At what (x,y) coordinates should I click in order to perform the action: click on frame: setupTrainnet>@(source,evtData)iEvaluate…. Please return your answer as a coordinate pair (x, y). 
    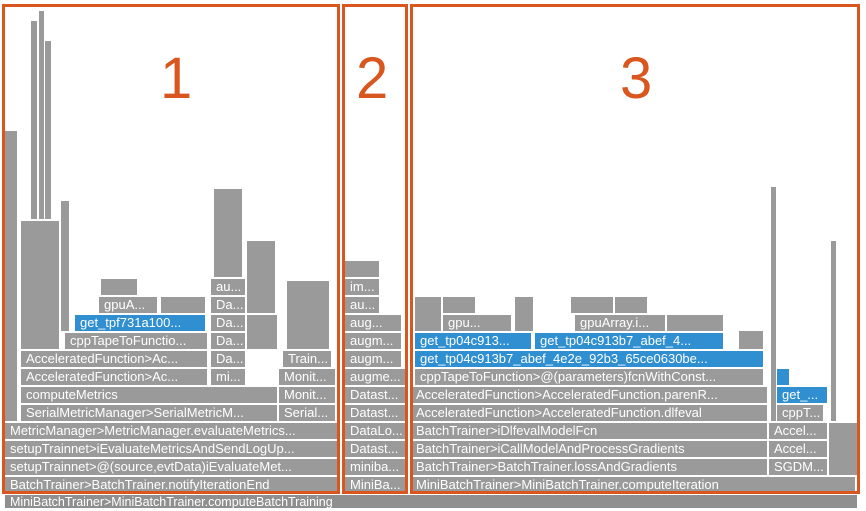
    Looking at the image, I should click on (172, 467).